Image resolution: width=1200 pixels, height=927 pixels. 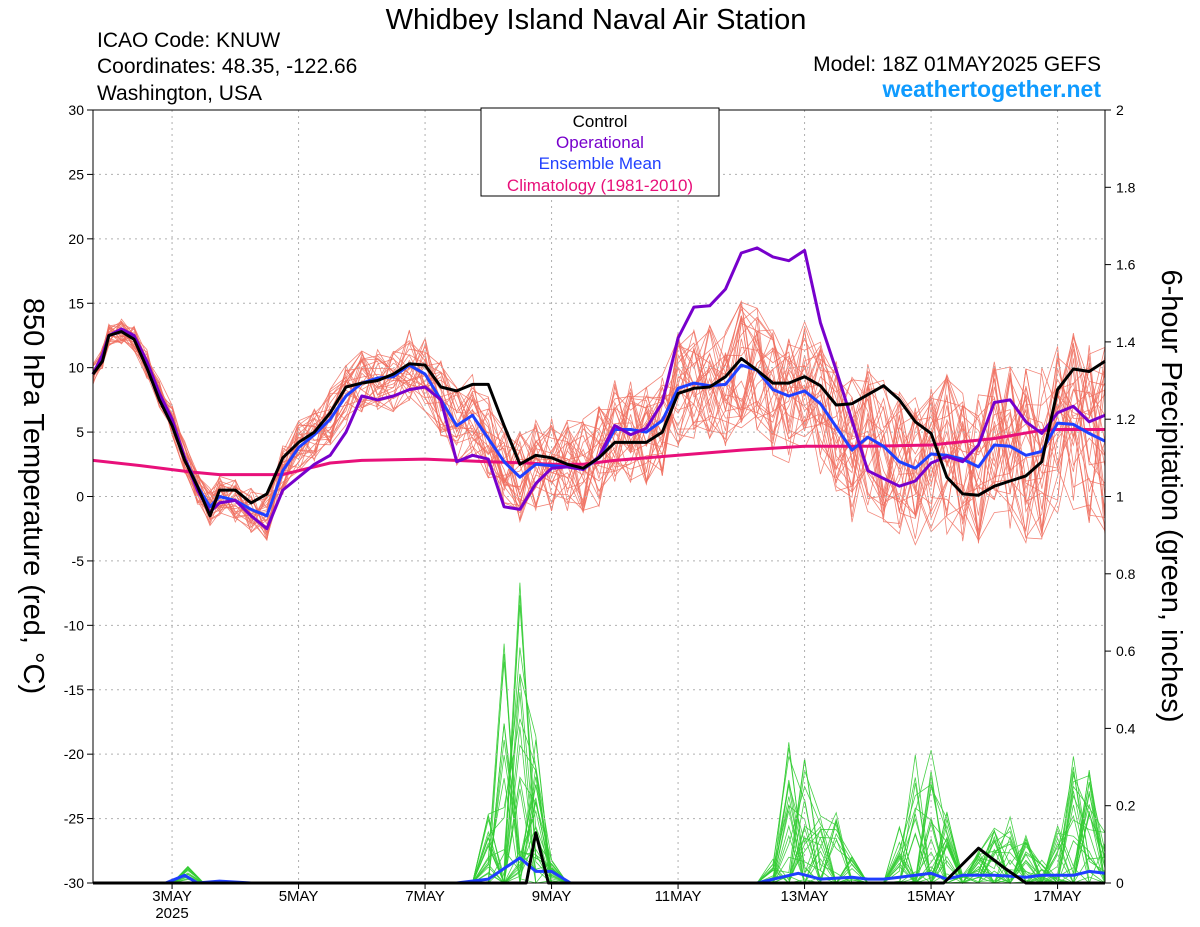 I want to click on y2-axis-label: 6-hour Precipitation (green, inches), so click(x=1171, y=496).